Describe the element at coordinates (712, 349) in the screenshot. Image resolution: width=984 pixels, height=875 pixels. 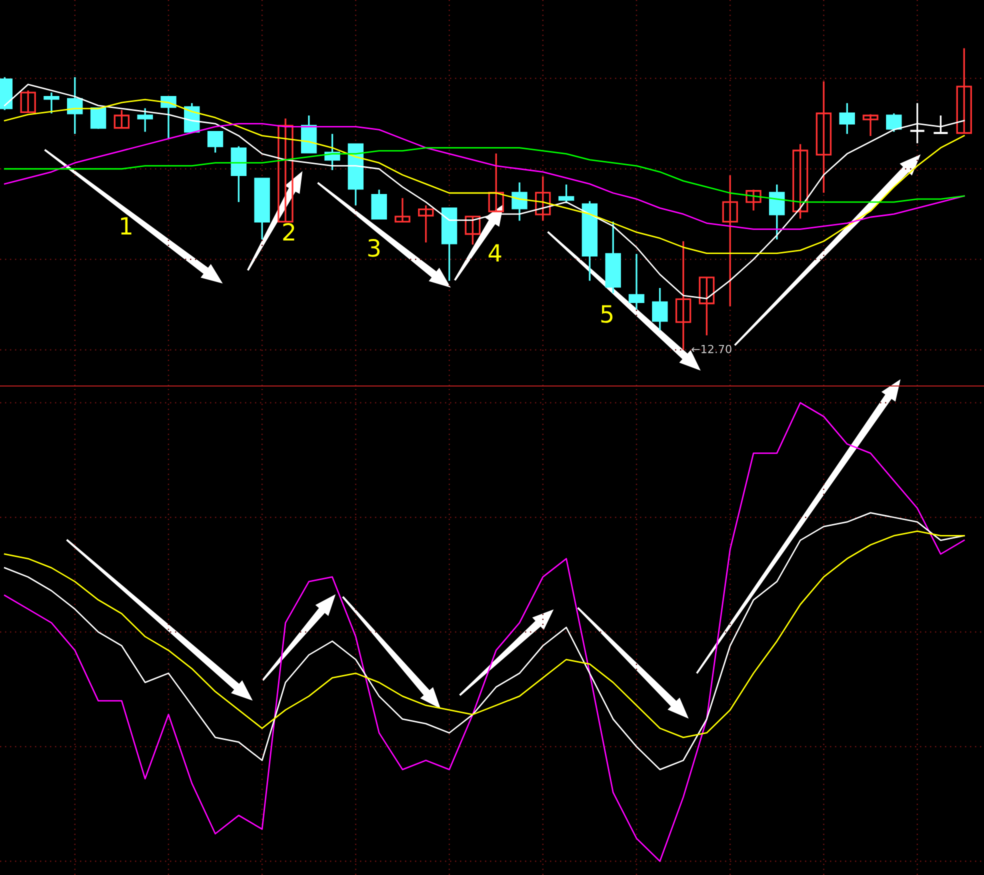
I see `annotation: ←12.70` at that location.